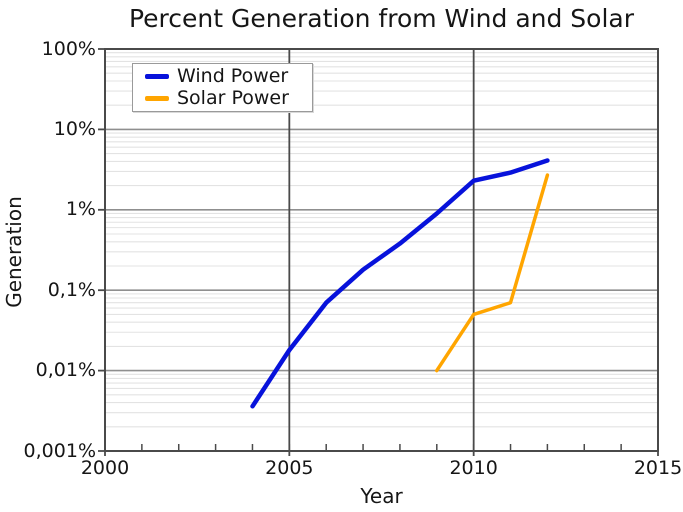 This screenshot has width=683, height=512. Describe the element at coordinates (233, 98) in the screenshot. I see `solar-legend-label: Solar Power` at that location.